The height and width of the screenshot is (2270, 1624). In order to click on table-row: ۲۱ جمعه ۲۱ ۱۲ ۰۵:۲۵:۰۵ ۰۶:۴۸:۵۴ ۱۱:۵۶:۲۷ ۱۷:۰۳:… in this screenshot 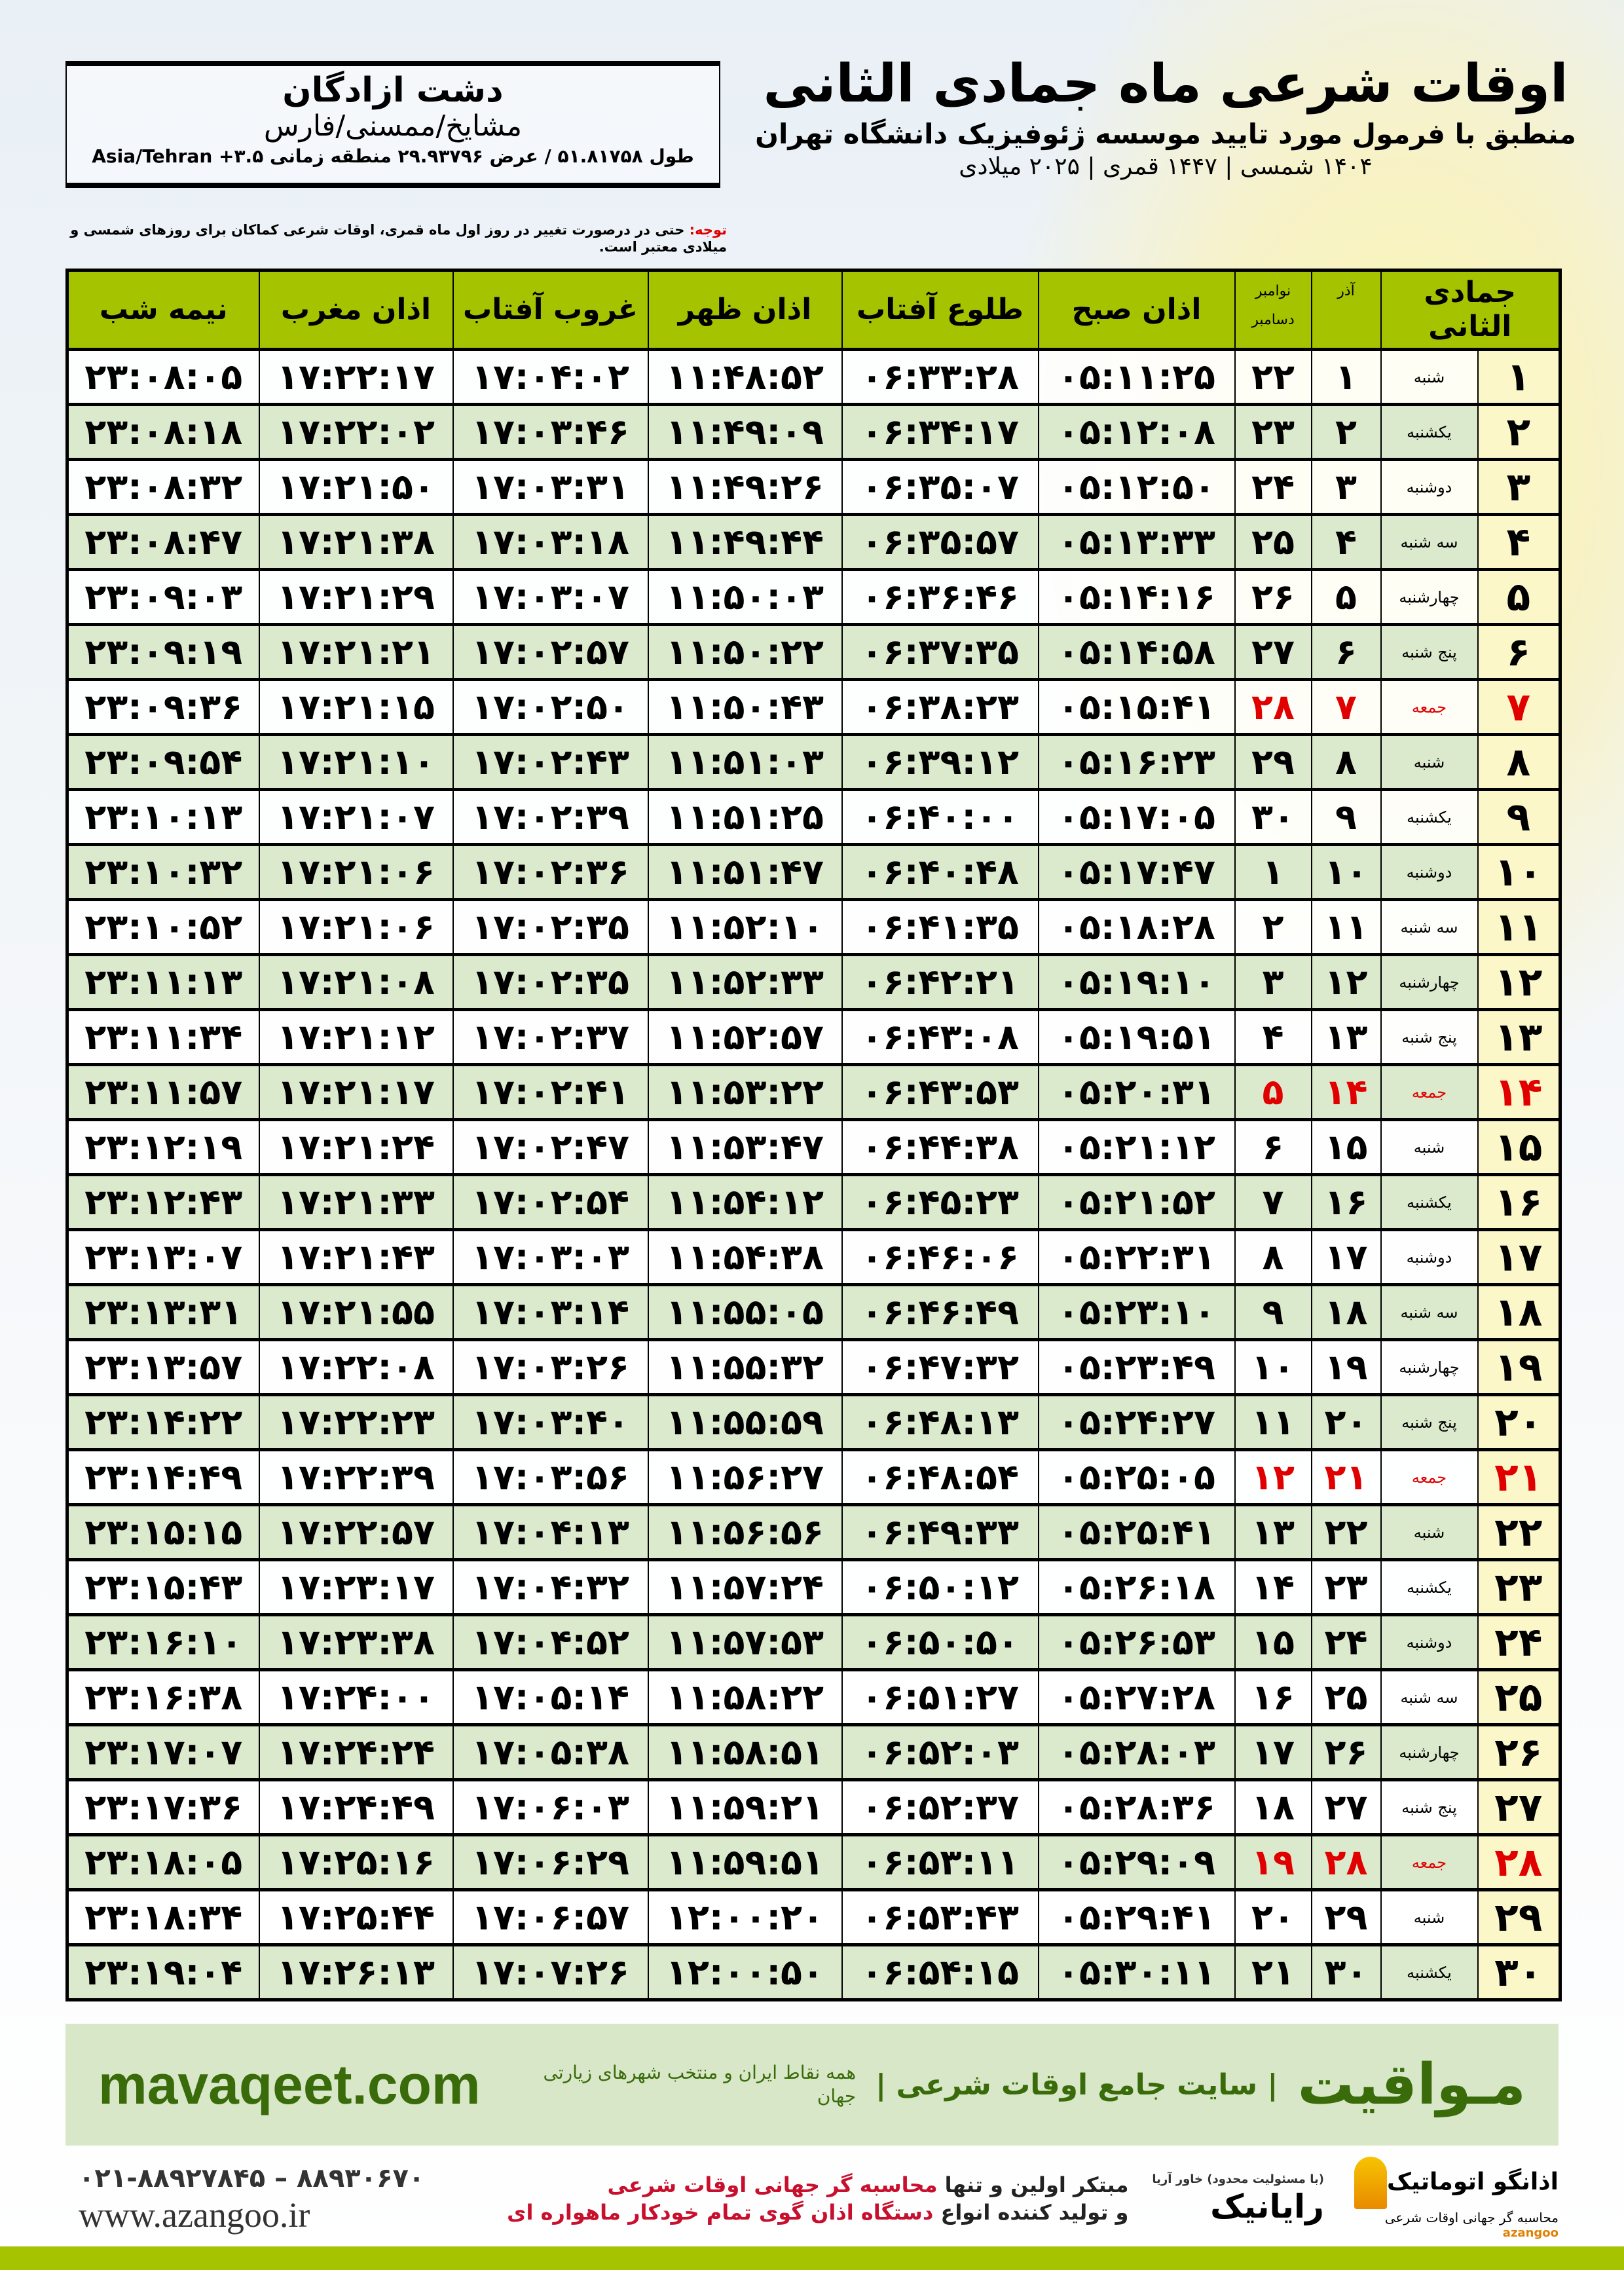, I will do `click(813, 1477)`.